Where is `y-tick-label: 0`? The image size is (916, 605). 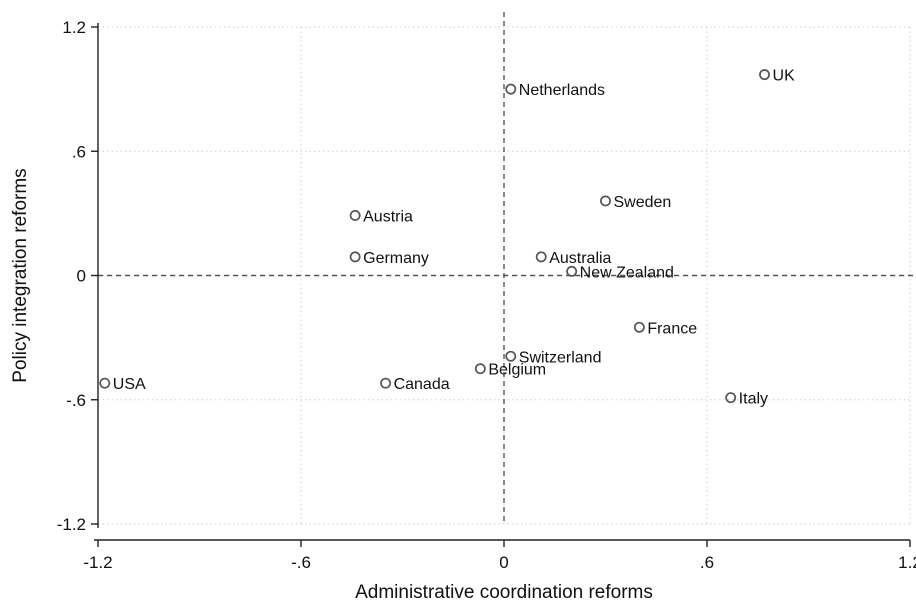 y-tick-label: 0 is located at coordinates (81, 276).